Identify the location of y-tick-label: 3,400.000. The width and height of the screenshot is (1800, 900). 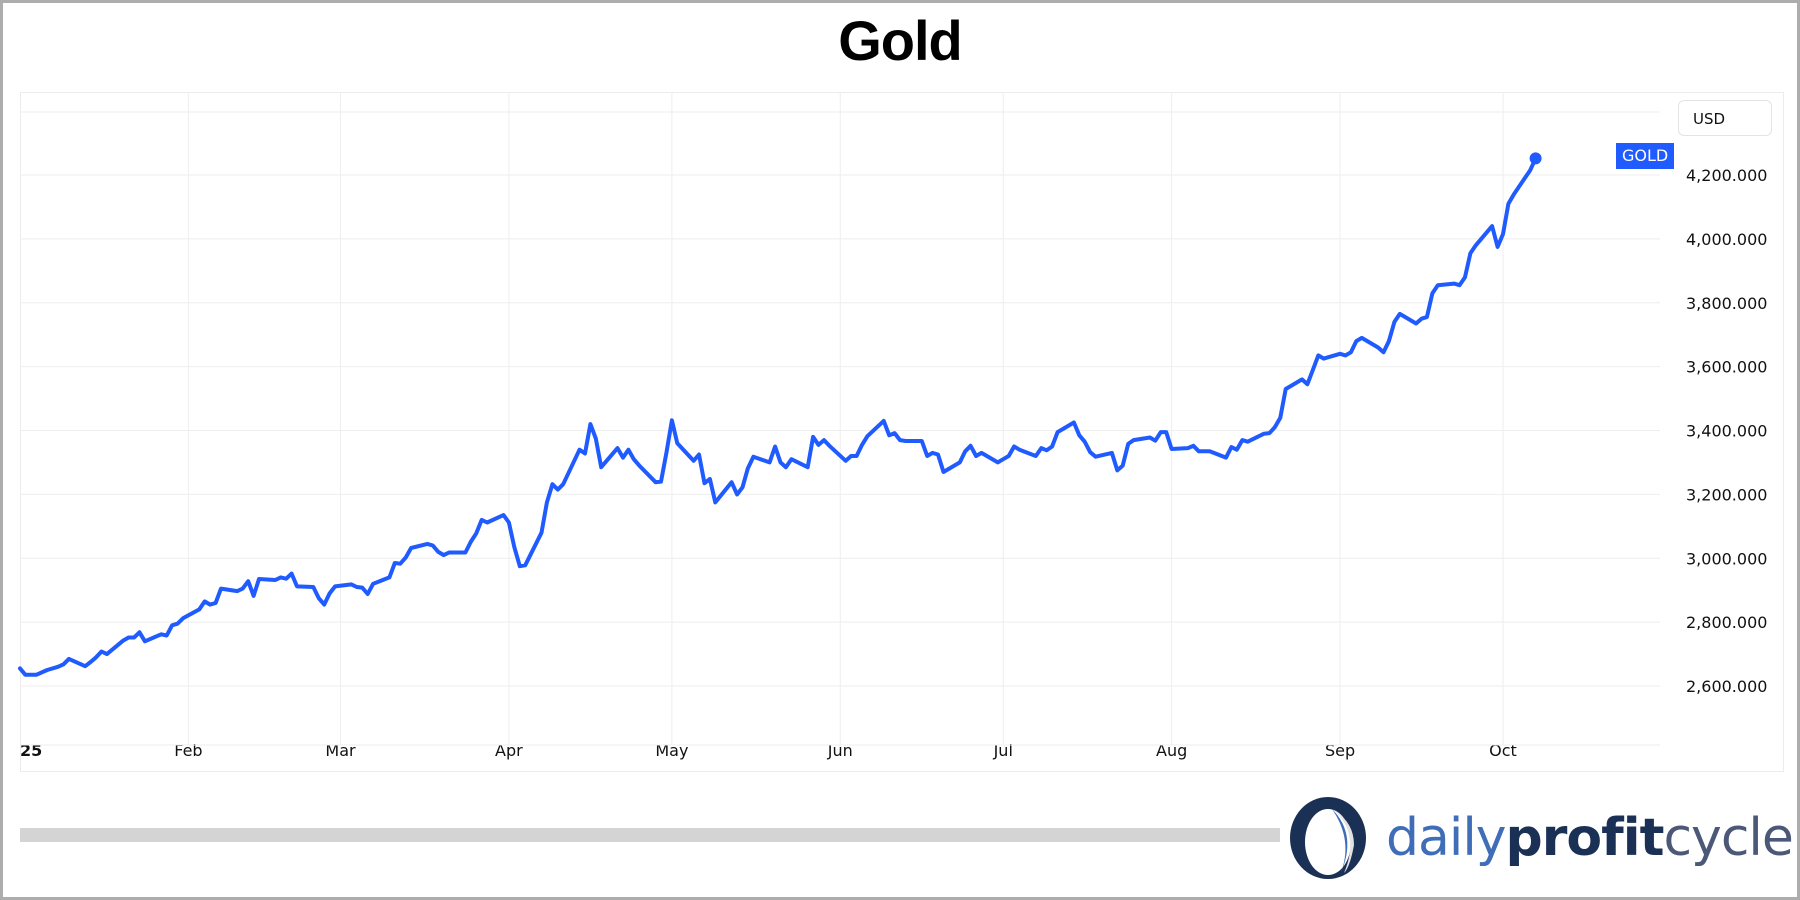
(1726, 431).